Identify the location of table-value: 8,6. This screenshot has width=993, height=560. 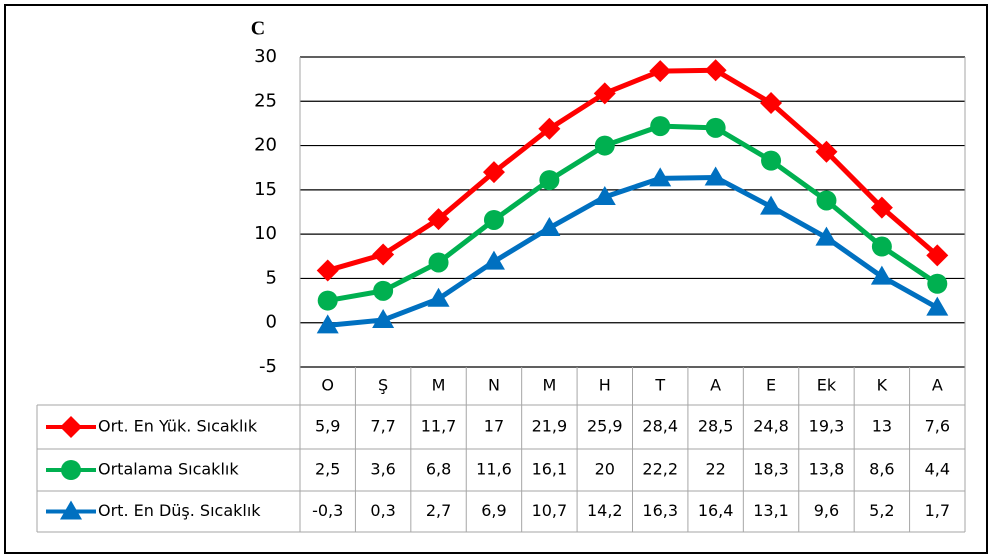
(881, 469).